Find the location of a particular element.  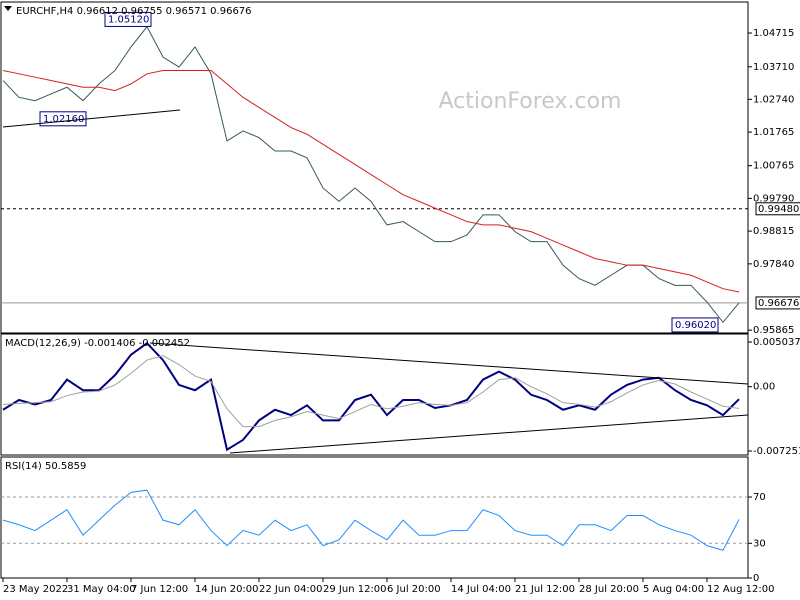

y-tick-label: -0.007251 is located at coordinates (776, 451).